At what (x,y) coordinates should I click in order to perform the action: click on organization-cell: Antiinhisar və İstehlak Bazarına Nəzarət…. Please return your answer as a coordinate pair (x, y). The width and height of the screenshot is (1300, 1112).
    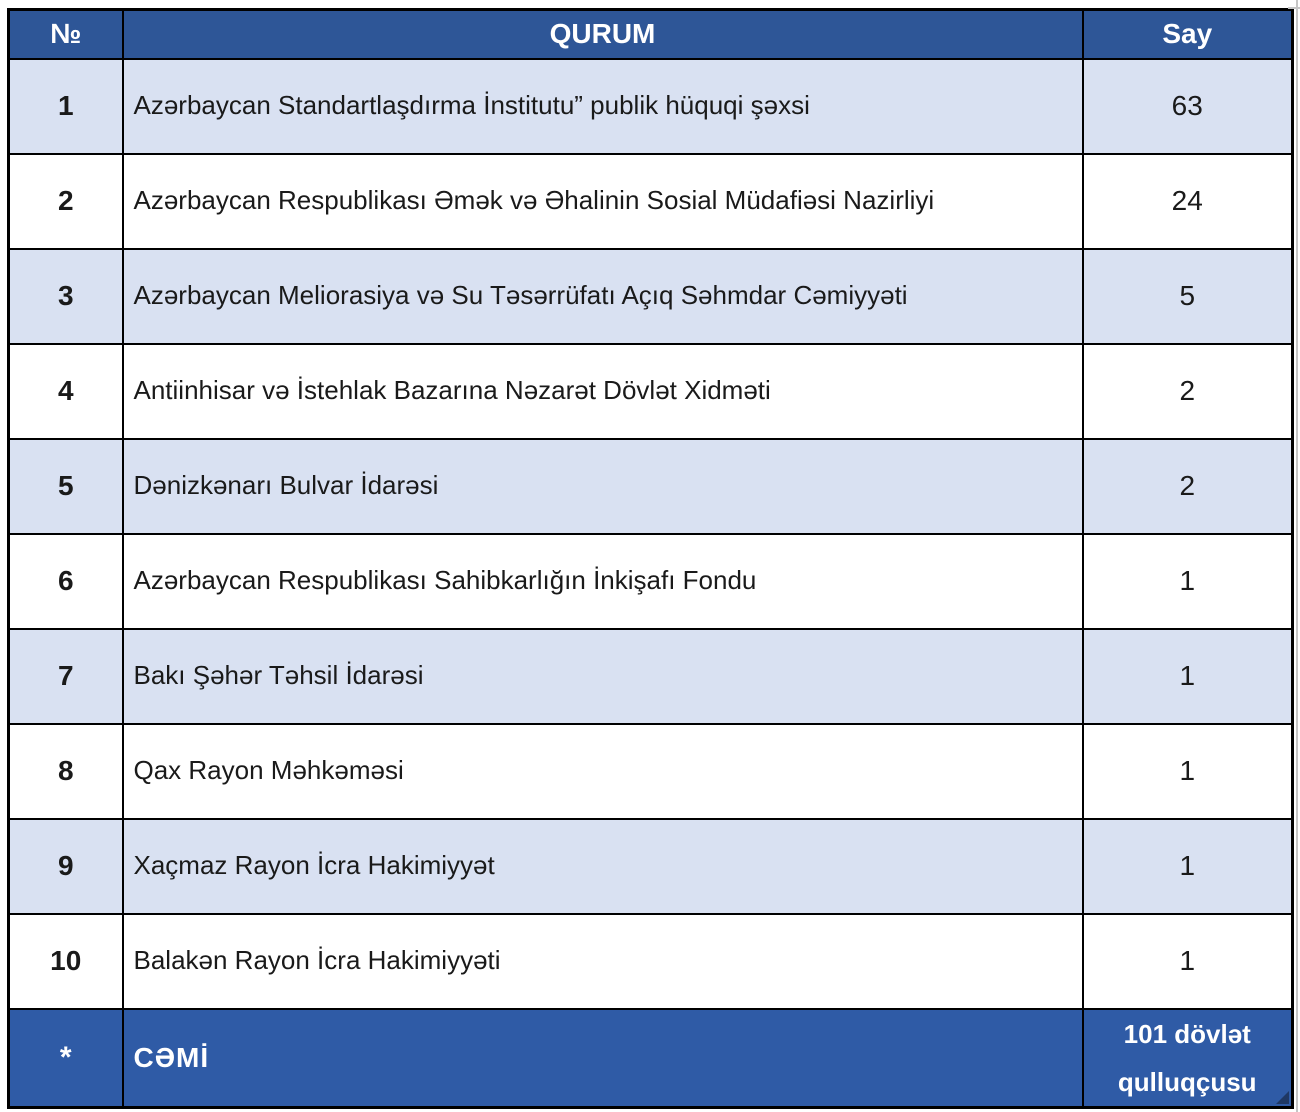
    Looking at the image, I should click on (602, 391).